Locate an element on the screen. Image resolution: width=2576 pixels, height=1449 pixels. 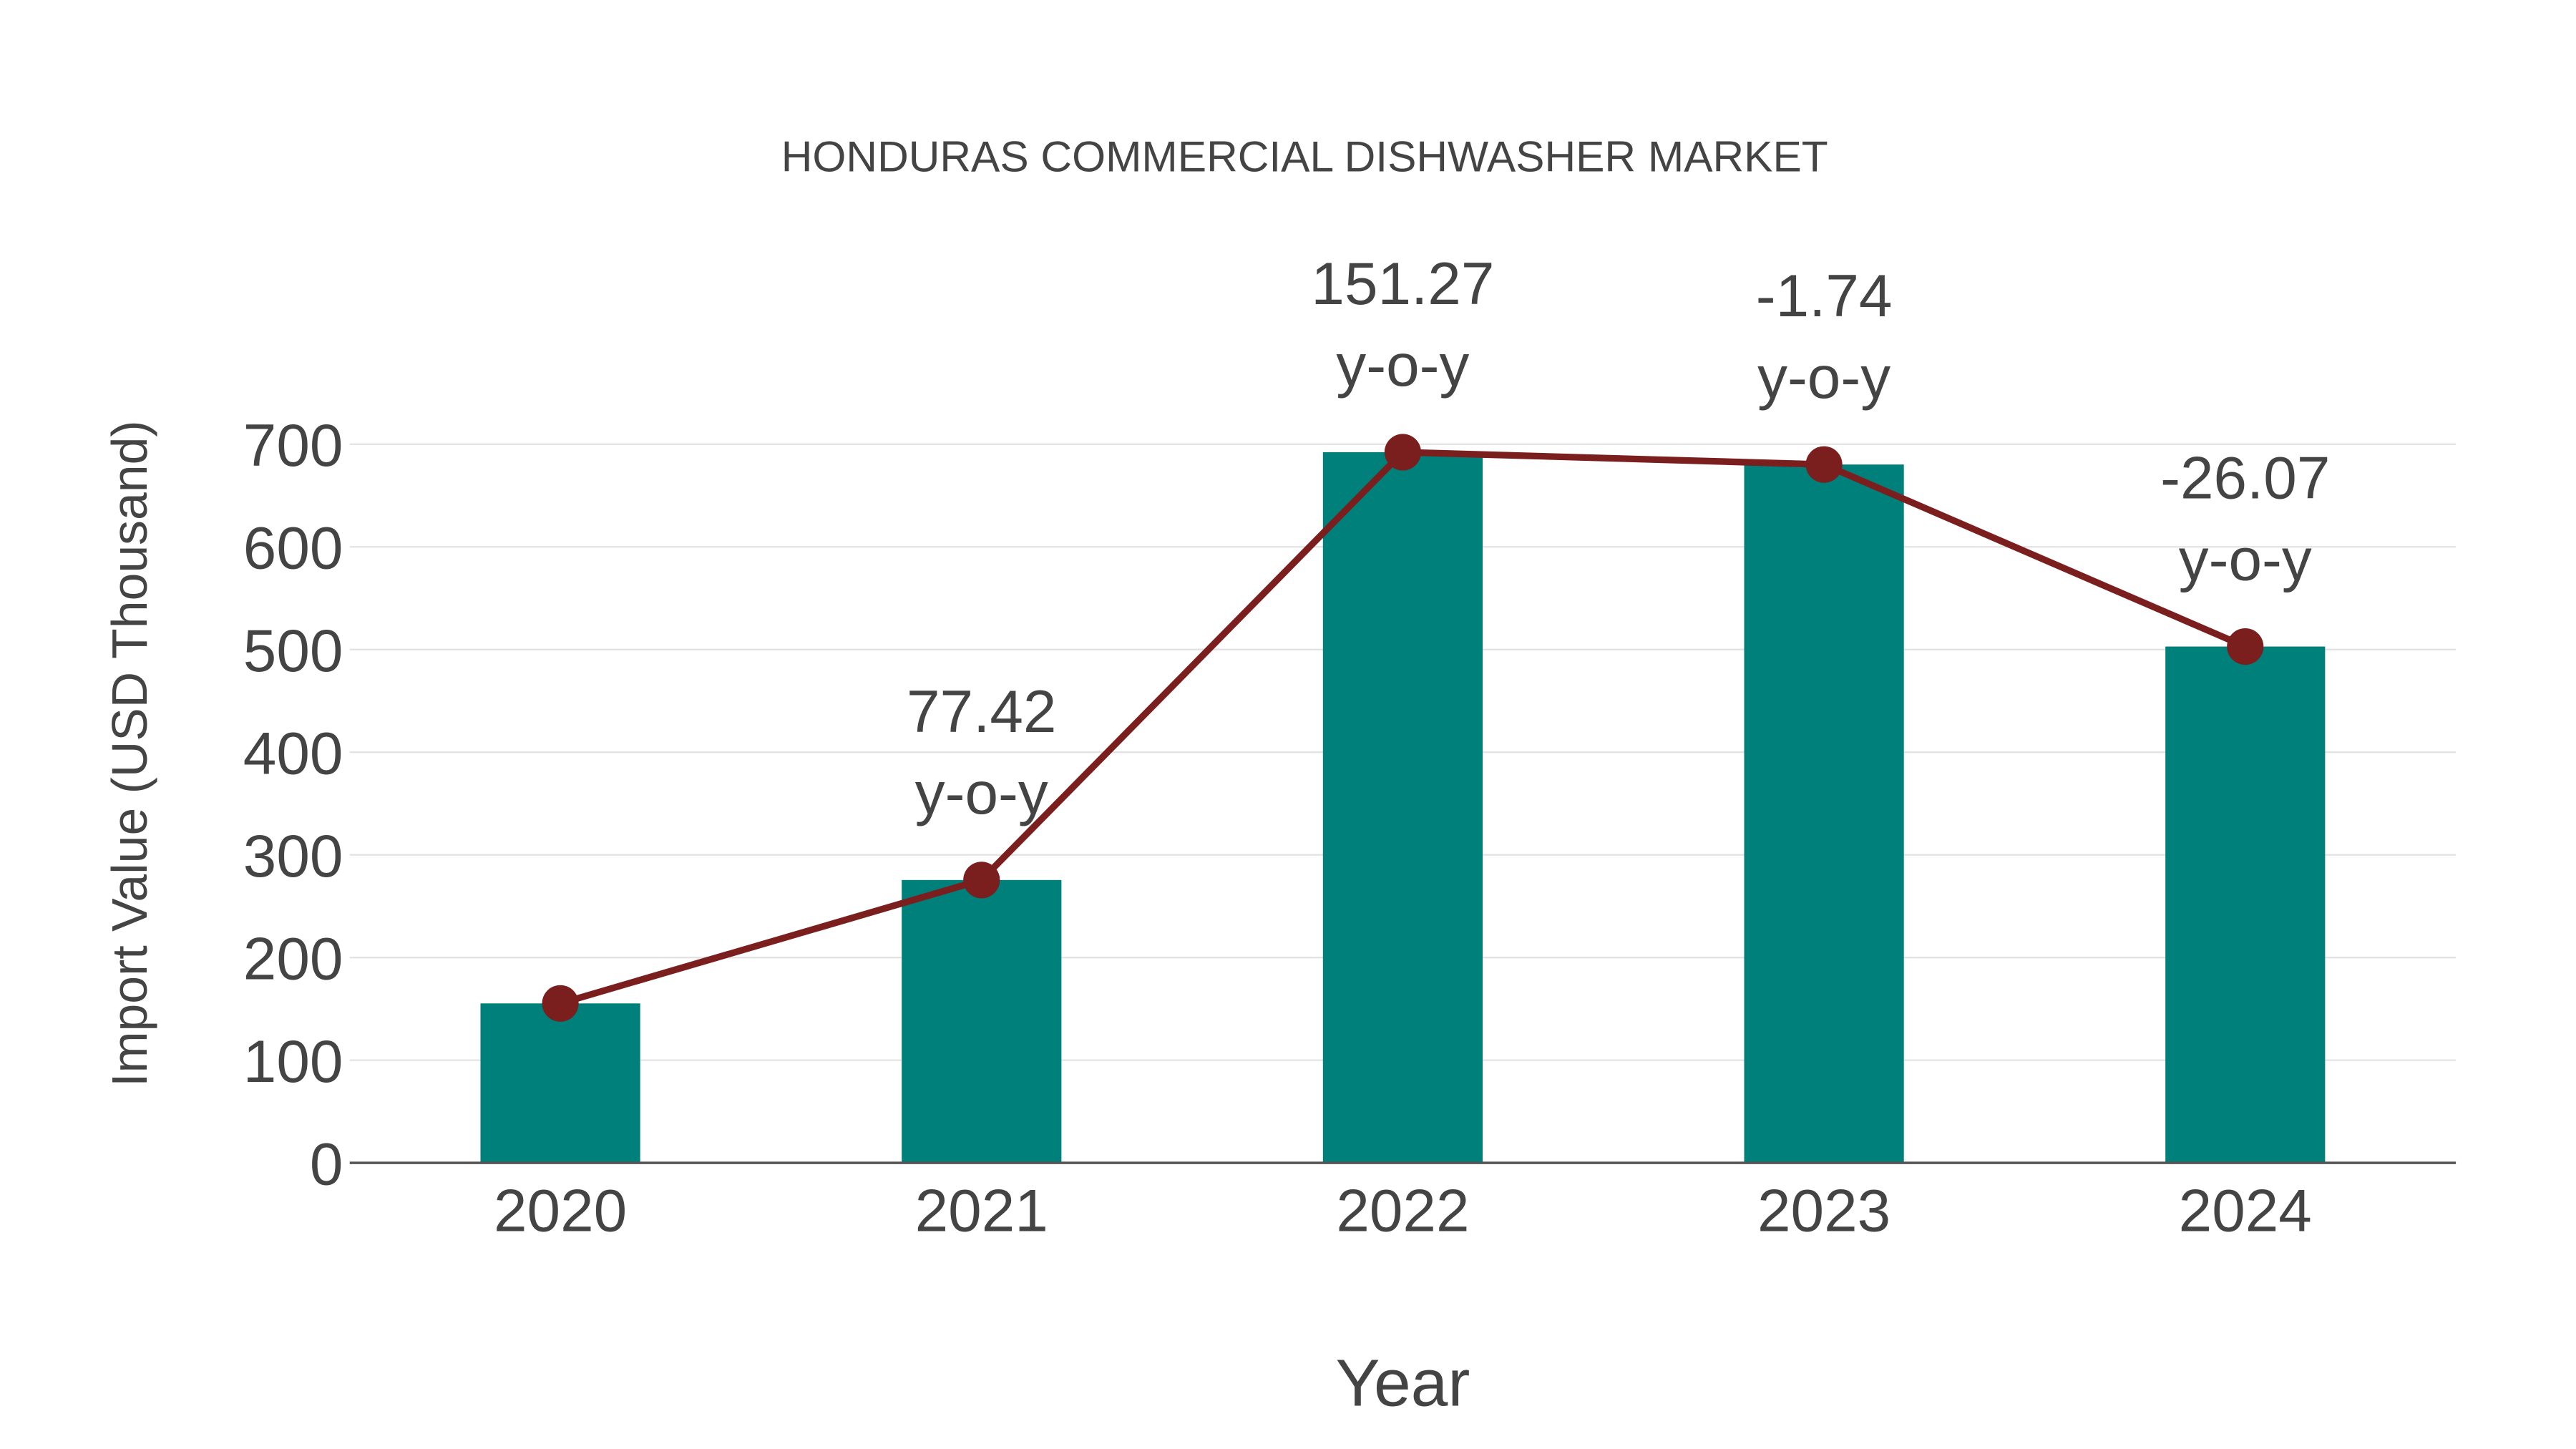
bar-2021 is located at coordinates (982, 1021).